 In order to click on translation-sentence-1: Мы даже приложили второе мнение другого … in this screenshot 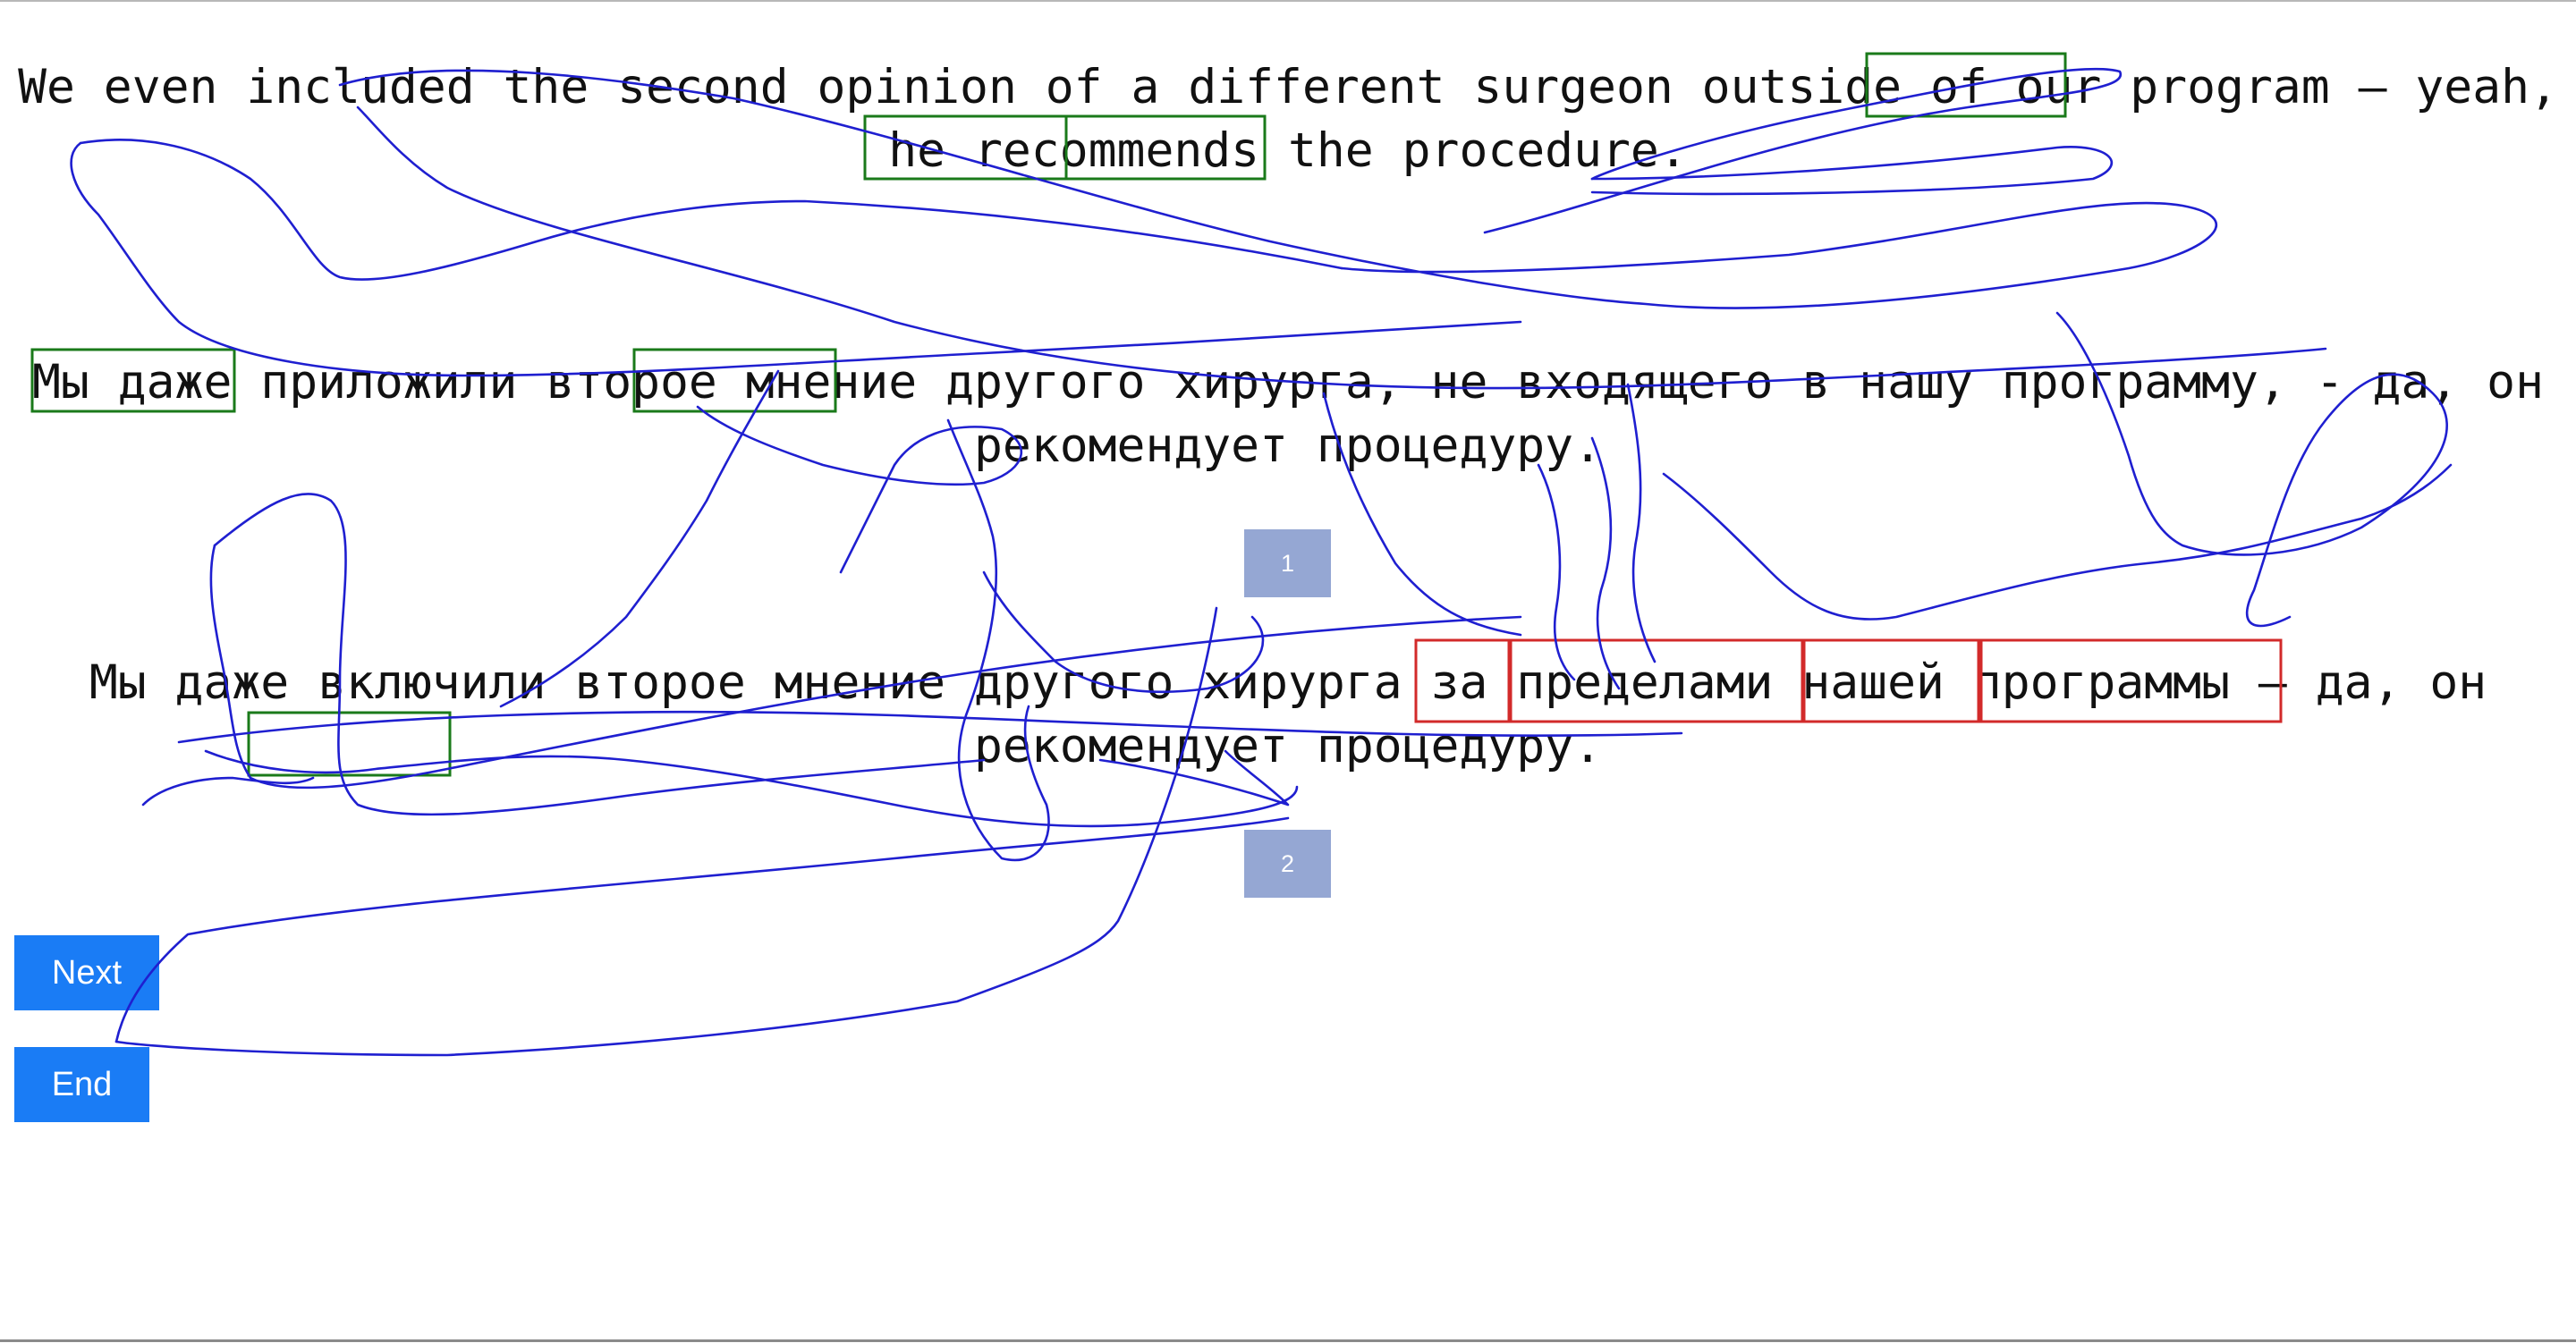, I will do `click(1288, 414)`.